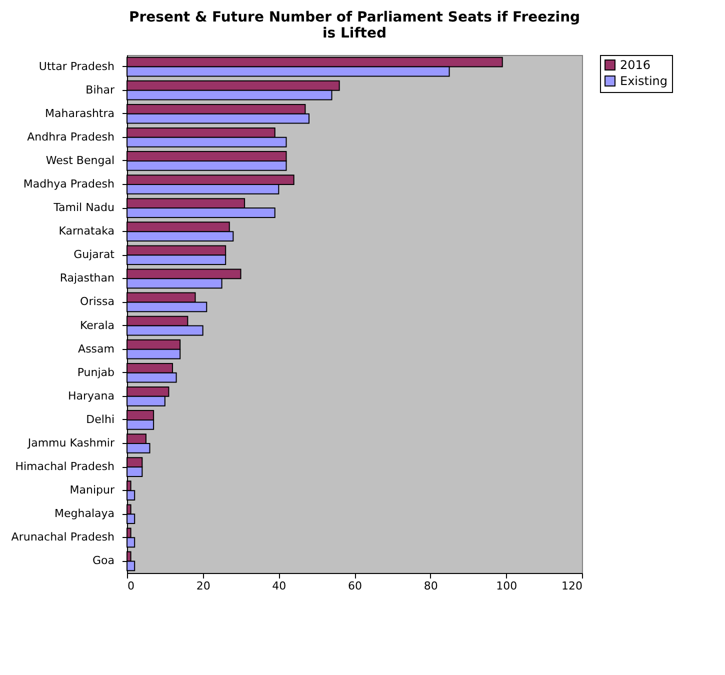 The width and height of the screenshot is (725, 675). I want to click on x-tick-label: 100, so click(507, 586).